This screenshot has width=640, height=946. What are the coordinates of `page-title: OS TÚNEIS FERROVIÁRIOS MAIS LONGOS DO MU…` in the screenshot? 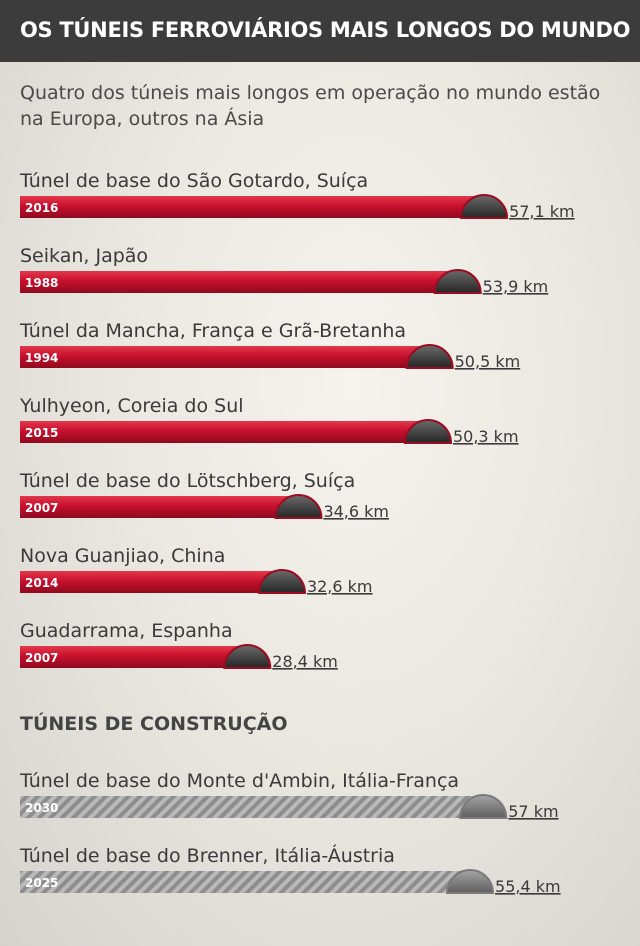 It's located at (325, 30).